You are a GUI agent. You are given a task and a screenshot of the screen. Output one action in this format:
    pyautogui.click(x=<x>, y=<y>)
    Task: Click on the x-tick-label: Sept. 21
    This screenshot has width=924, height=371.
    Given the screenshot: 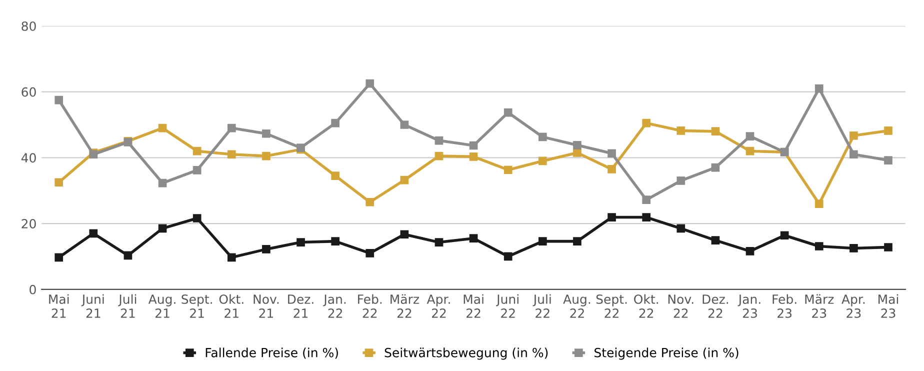 What is the action you would take?
    pyautogui.click(x=197, y=306)
    